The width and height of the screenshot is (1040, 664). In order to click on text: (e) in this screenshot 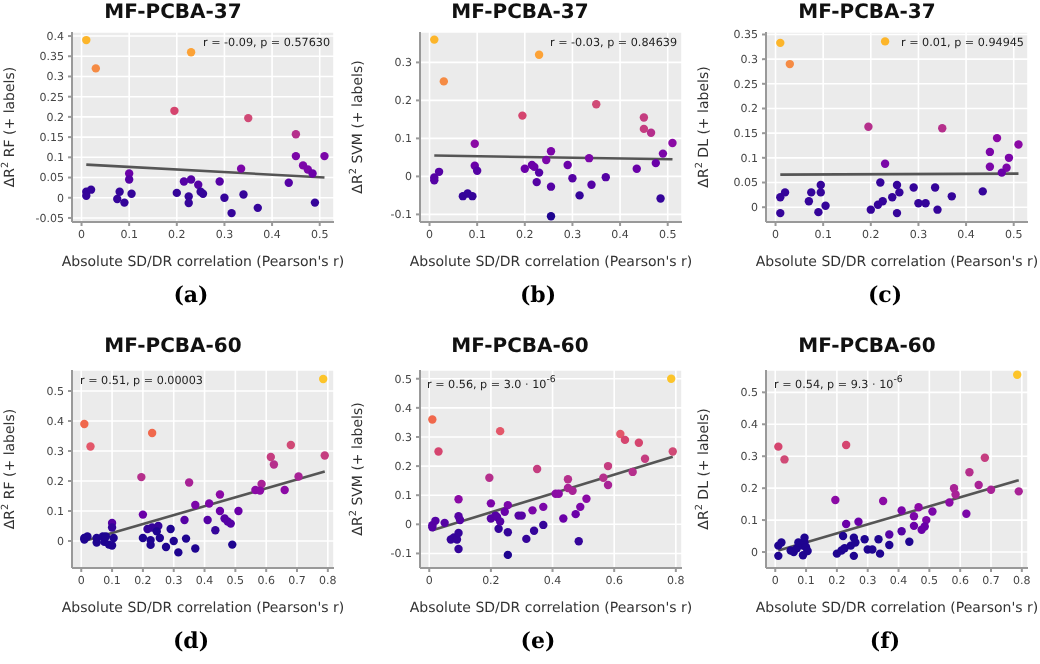, I will do `click(538, 641)`.